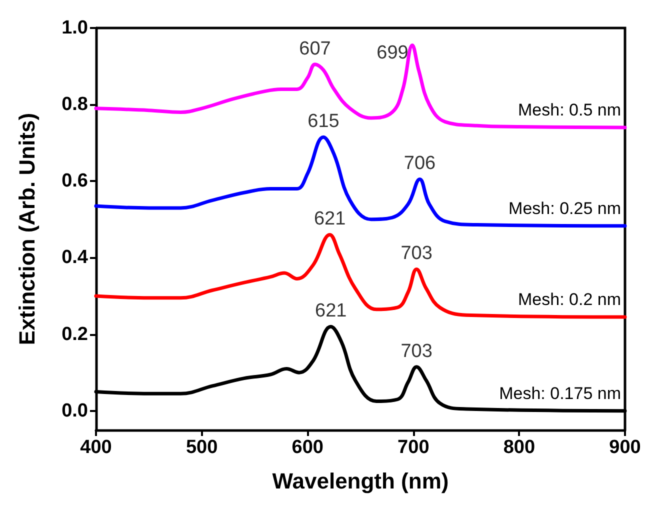 This screenshot has width=659, height=512. I want to click on x-axis-title: Wavelength (nm), so click(360, 481).